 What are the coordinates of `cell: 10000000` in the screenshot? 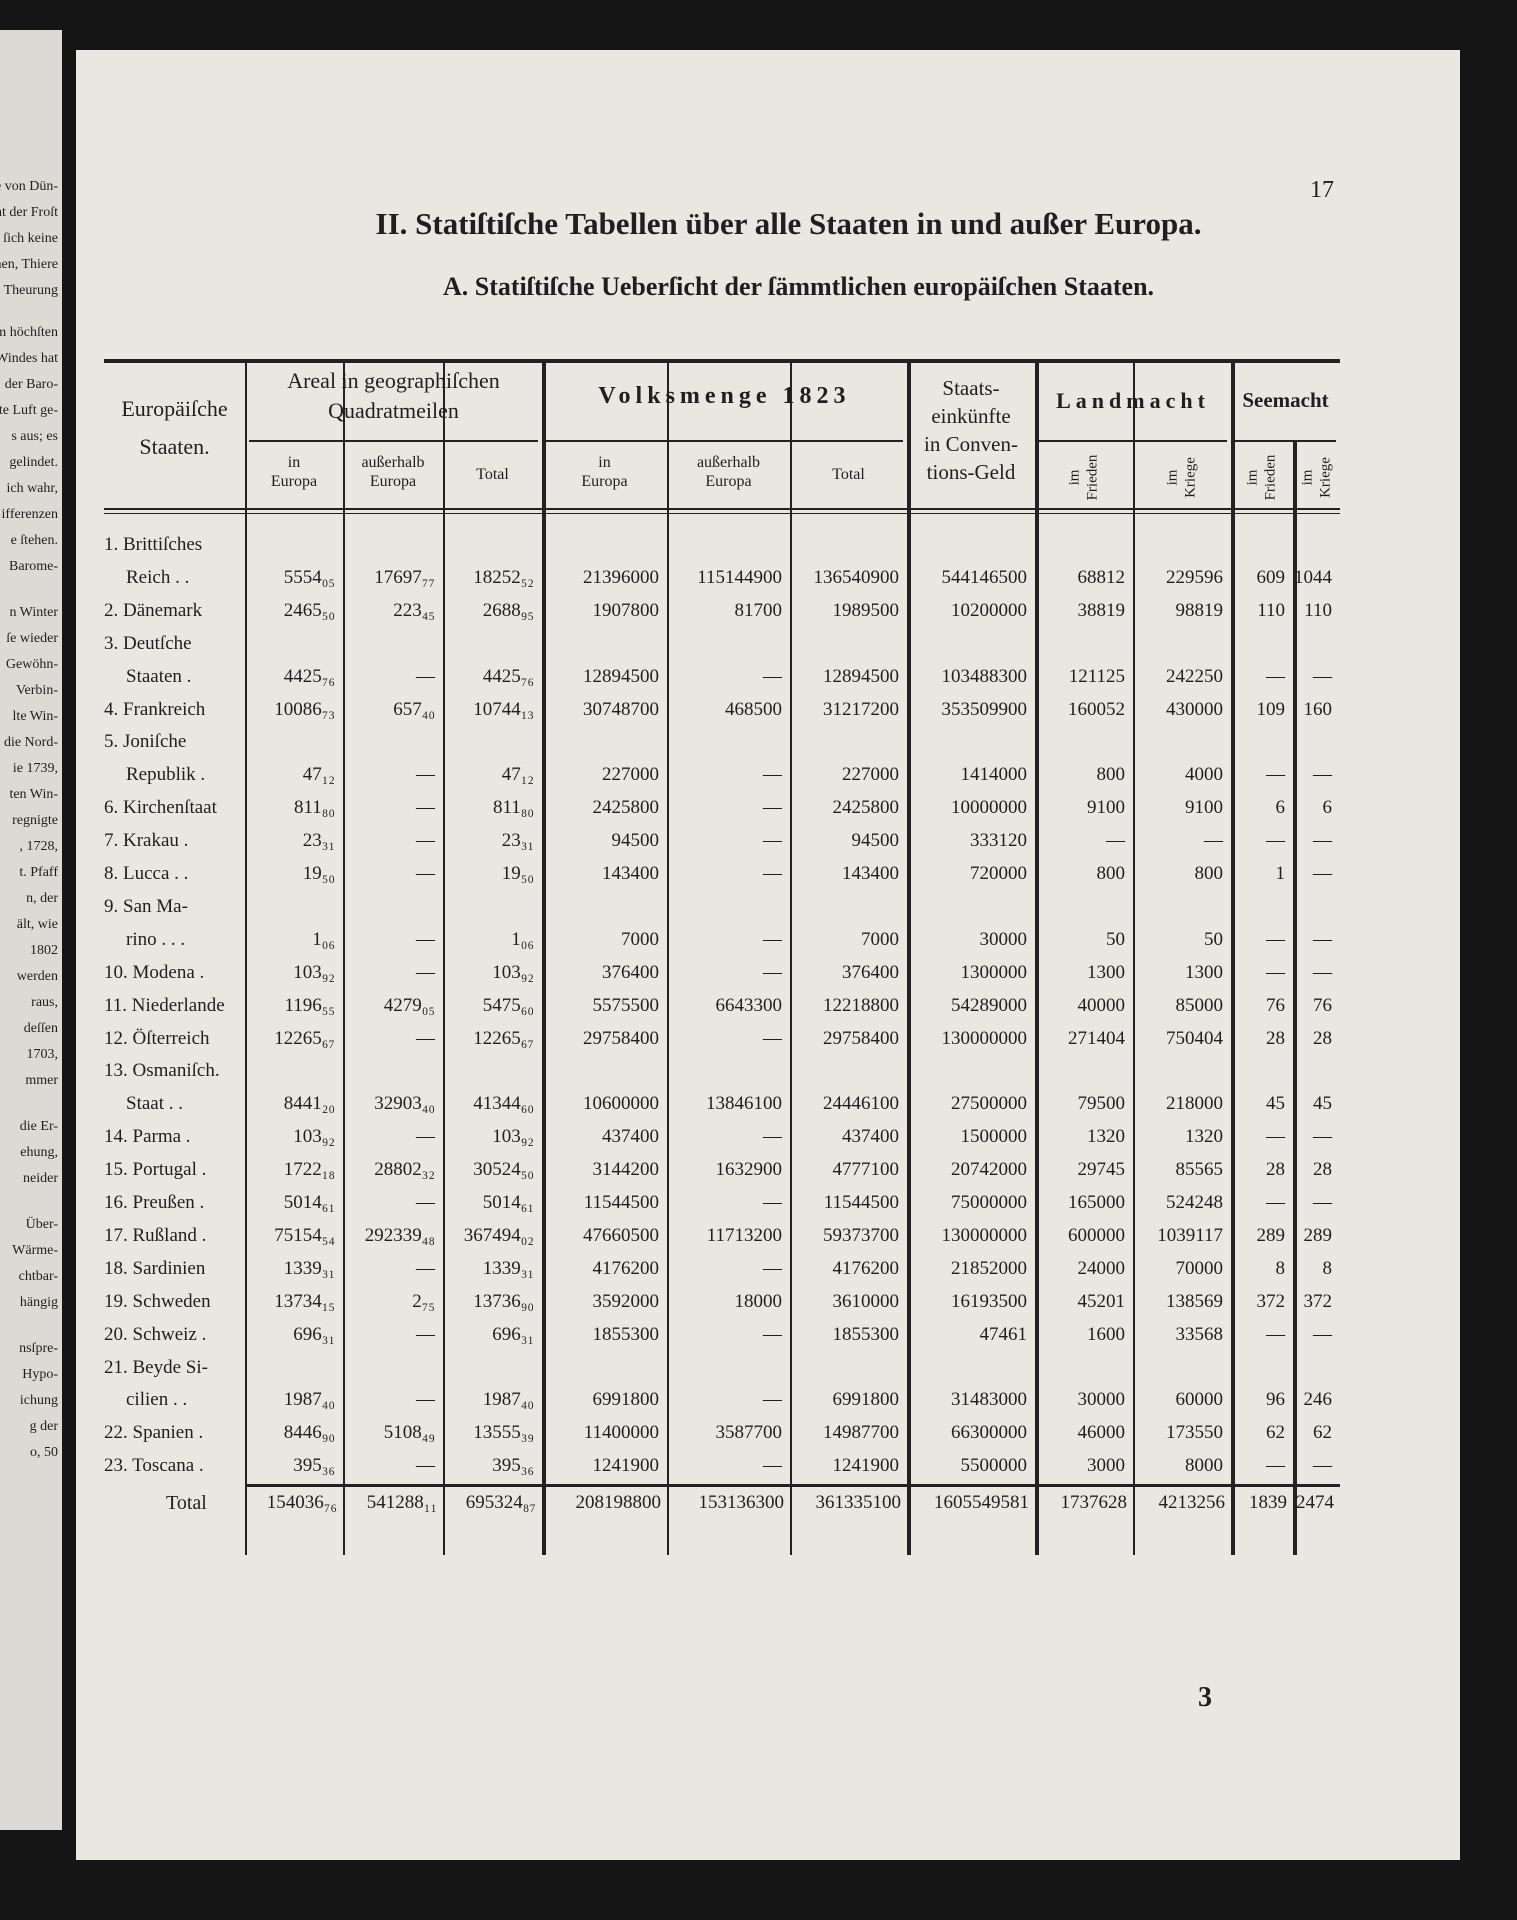 It's located at (989, 808).